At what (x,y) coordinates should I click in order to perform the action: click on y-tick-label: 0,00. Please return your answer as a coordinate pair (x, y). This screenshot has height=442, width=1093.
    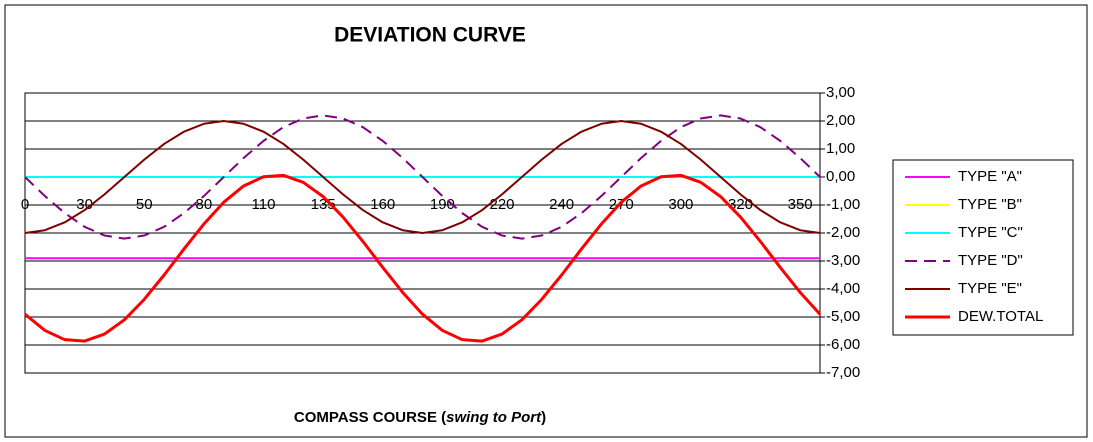
    Looking at the image, I should click on (840, 176).